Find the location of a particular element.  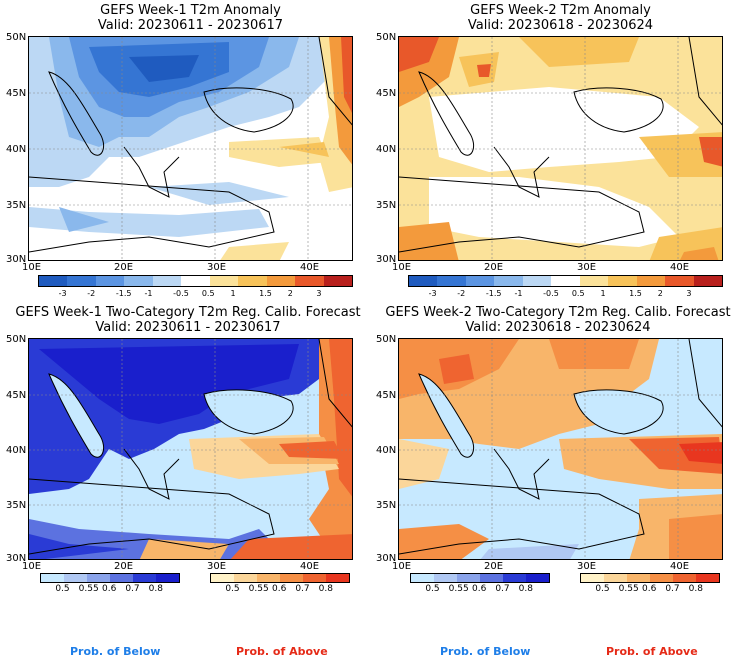

p1-lat-40: 40N is located at coordinates (16, 149).